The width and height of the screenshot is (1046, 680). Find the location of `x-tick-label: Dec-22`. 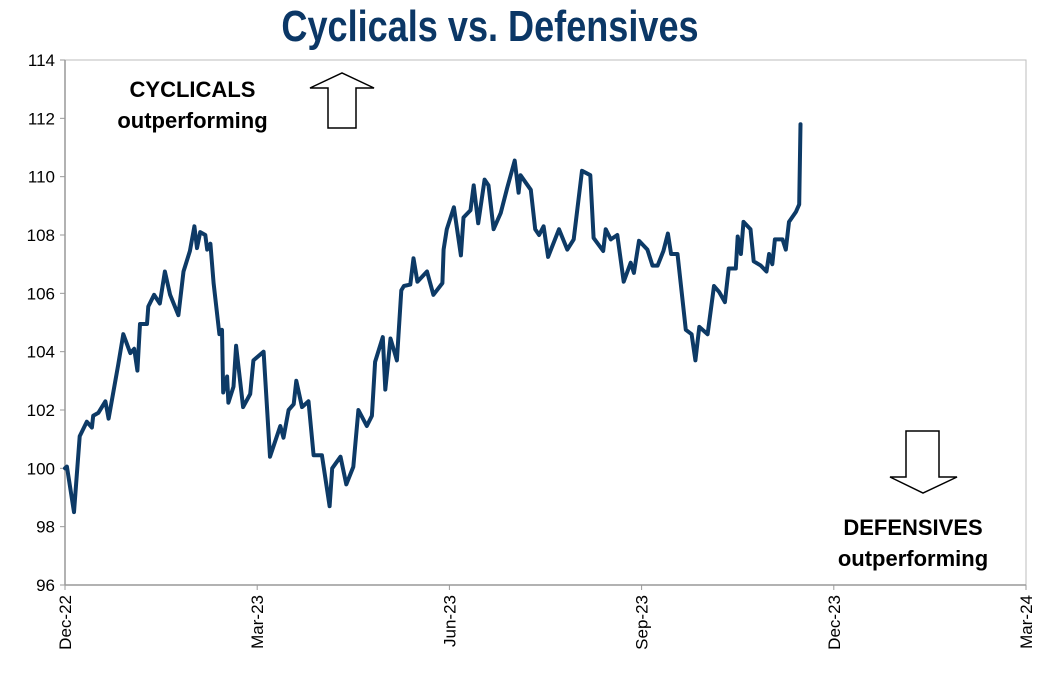

x-tick-label: Dec-22 is located at coordinates (65, 622).